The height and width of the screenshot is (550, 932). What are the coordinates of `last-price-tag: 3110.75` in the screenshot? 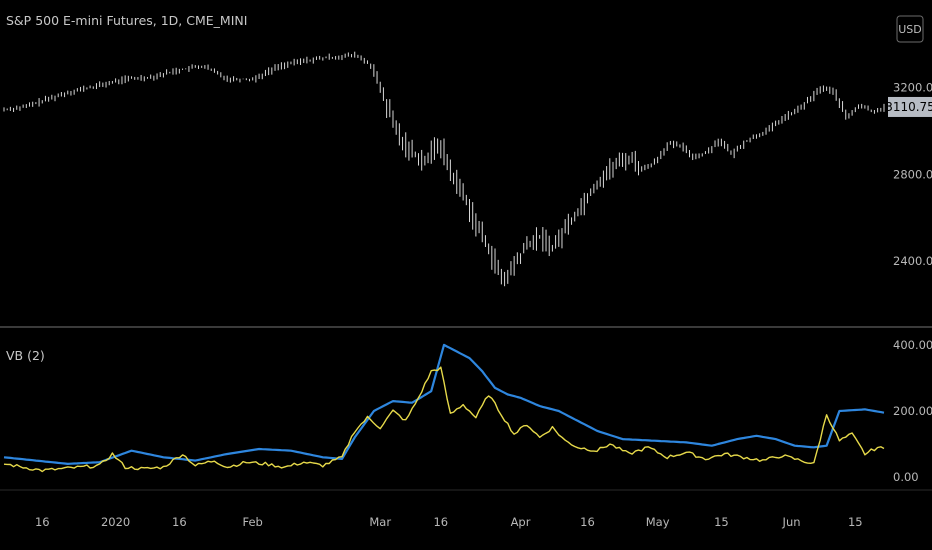 It's located at (908, 106).